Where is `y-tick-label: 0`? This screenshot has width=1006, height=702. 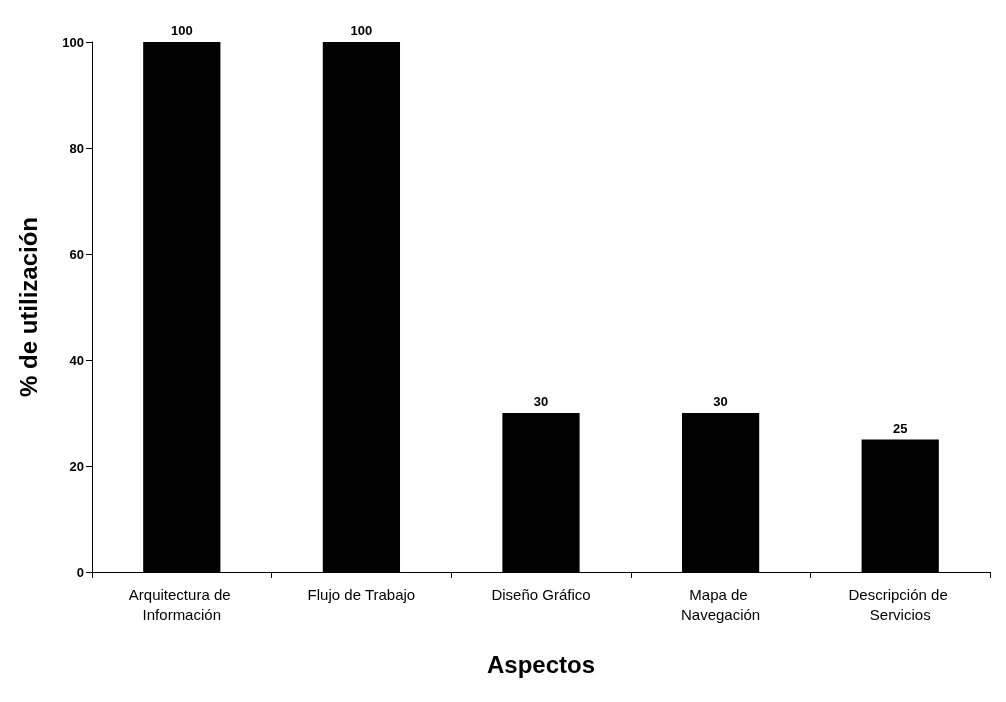
y-tick-label: 0 is located at coordinates (80, 572).